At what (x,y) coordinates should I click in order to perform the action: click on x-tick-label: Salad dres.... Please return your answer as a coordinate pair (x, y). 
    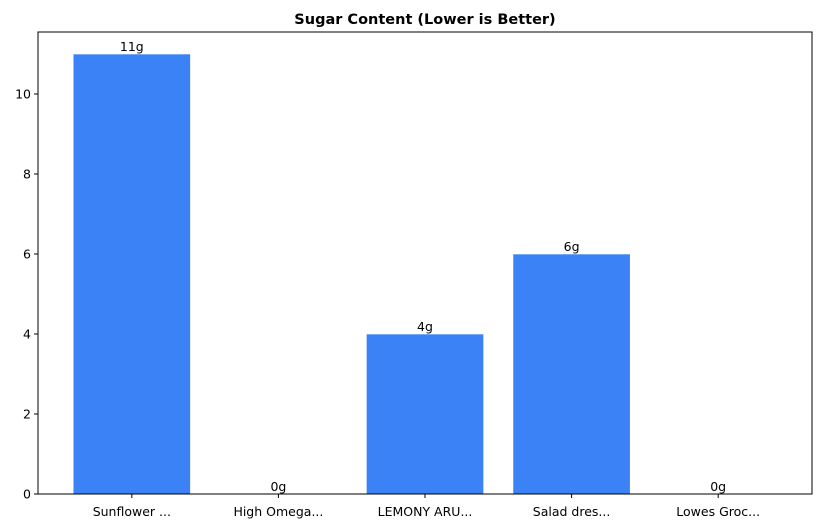
    Looking at the image, I should click on (572, 511).